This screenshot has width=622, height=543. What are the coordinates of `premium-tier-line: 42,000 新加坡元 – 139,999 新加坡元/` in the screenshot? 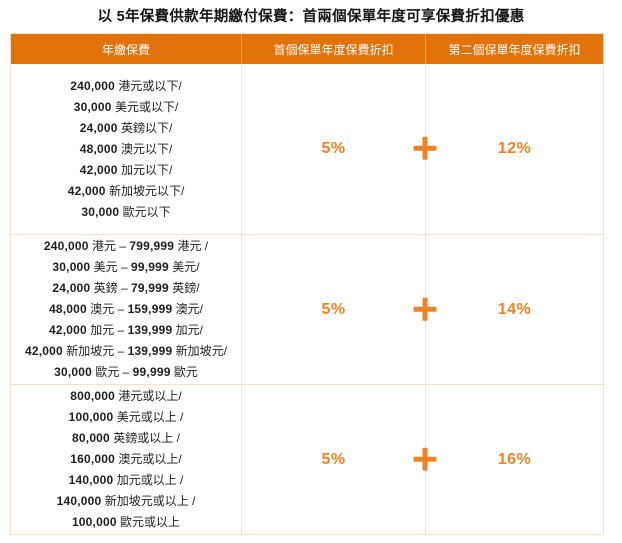 It's located at (126, 351).